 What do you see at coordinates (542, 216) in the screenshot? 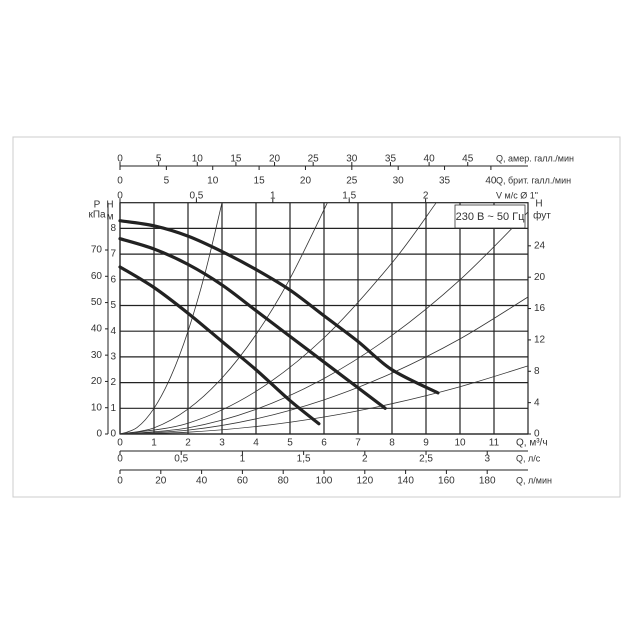
I see `ft-axis-unit: фут` at bounding box center [542, 216].